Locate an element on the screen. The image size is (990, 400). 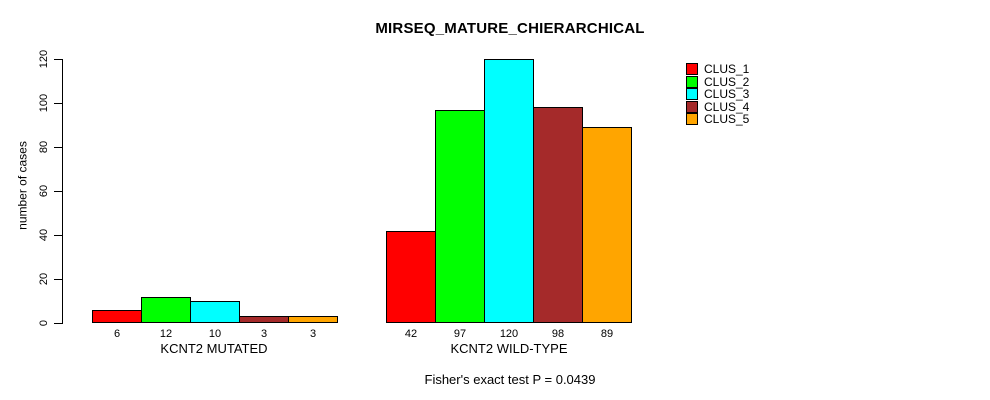
y-tick-label: 40 is located at coordinates (44, 235).